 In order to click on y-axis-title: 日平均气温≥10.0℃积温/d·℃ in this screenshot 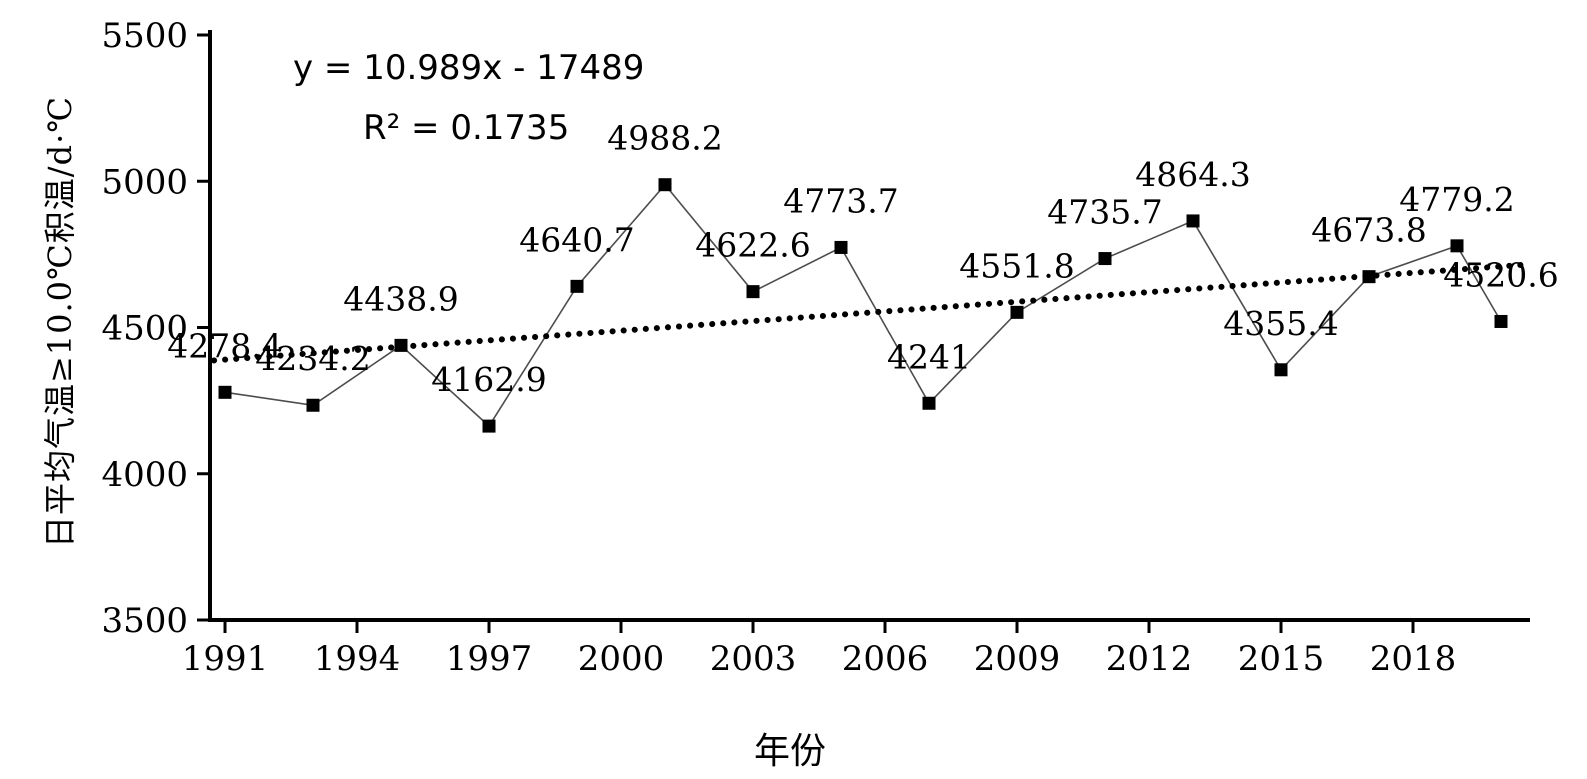, I will do `click(60, 322)`.